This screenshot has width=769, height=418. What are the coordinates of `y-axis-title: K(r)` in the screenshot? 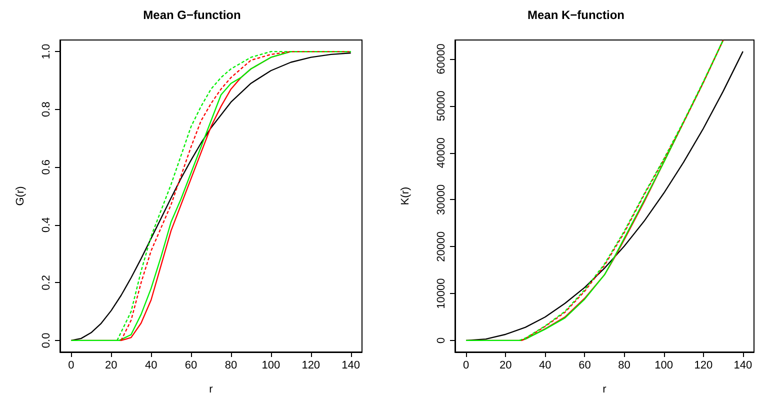 It's located at (406, 196).